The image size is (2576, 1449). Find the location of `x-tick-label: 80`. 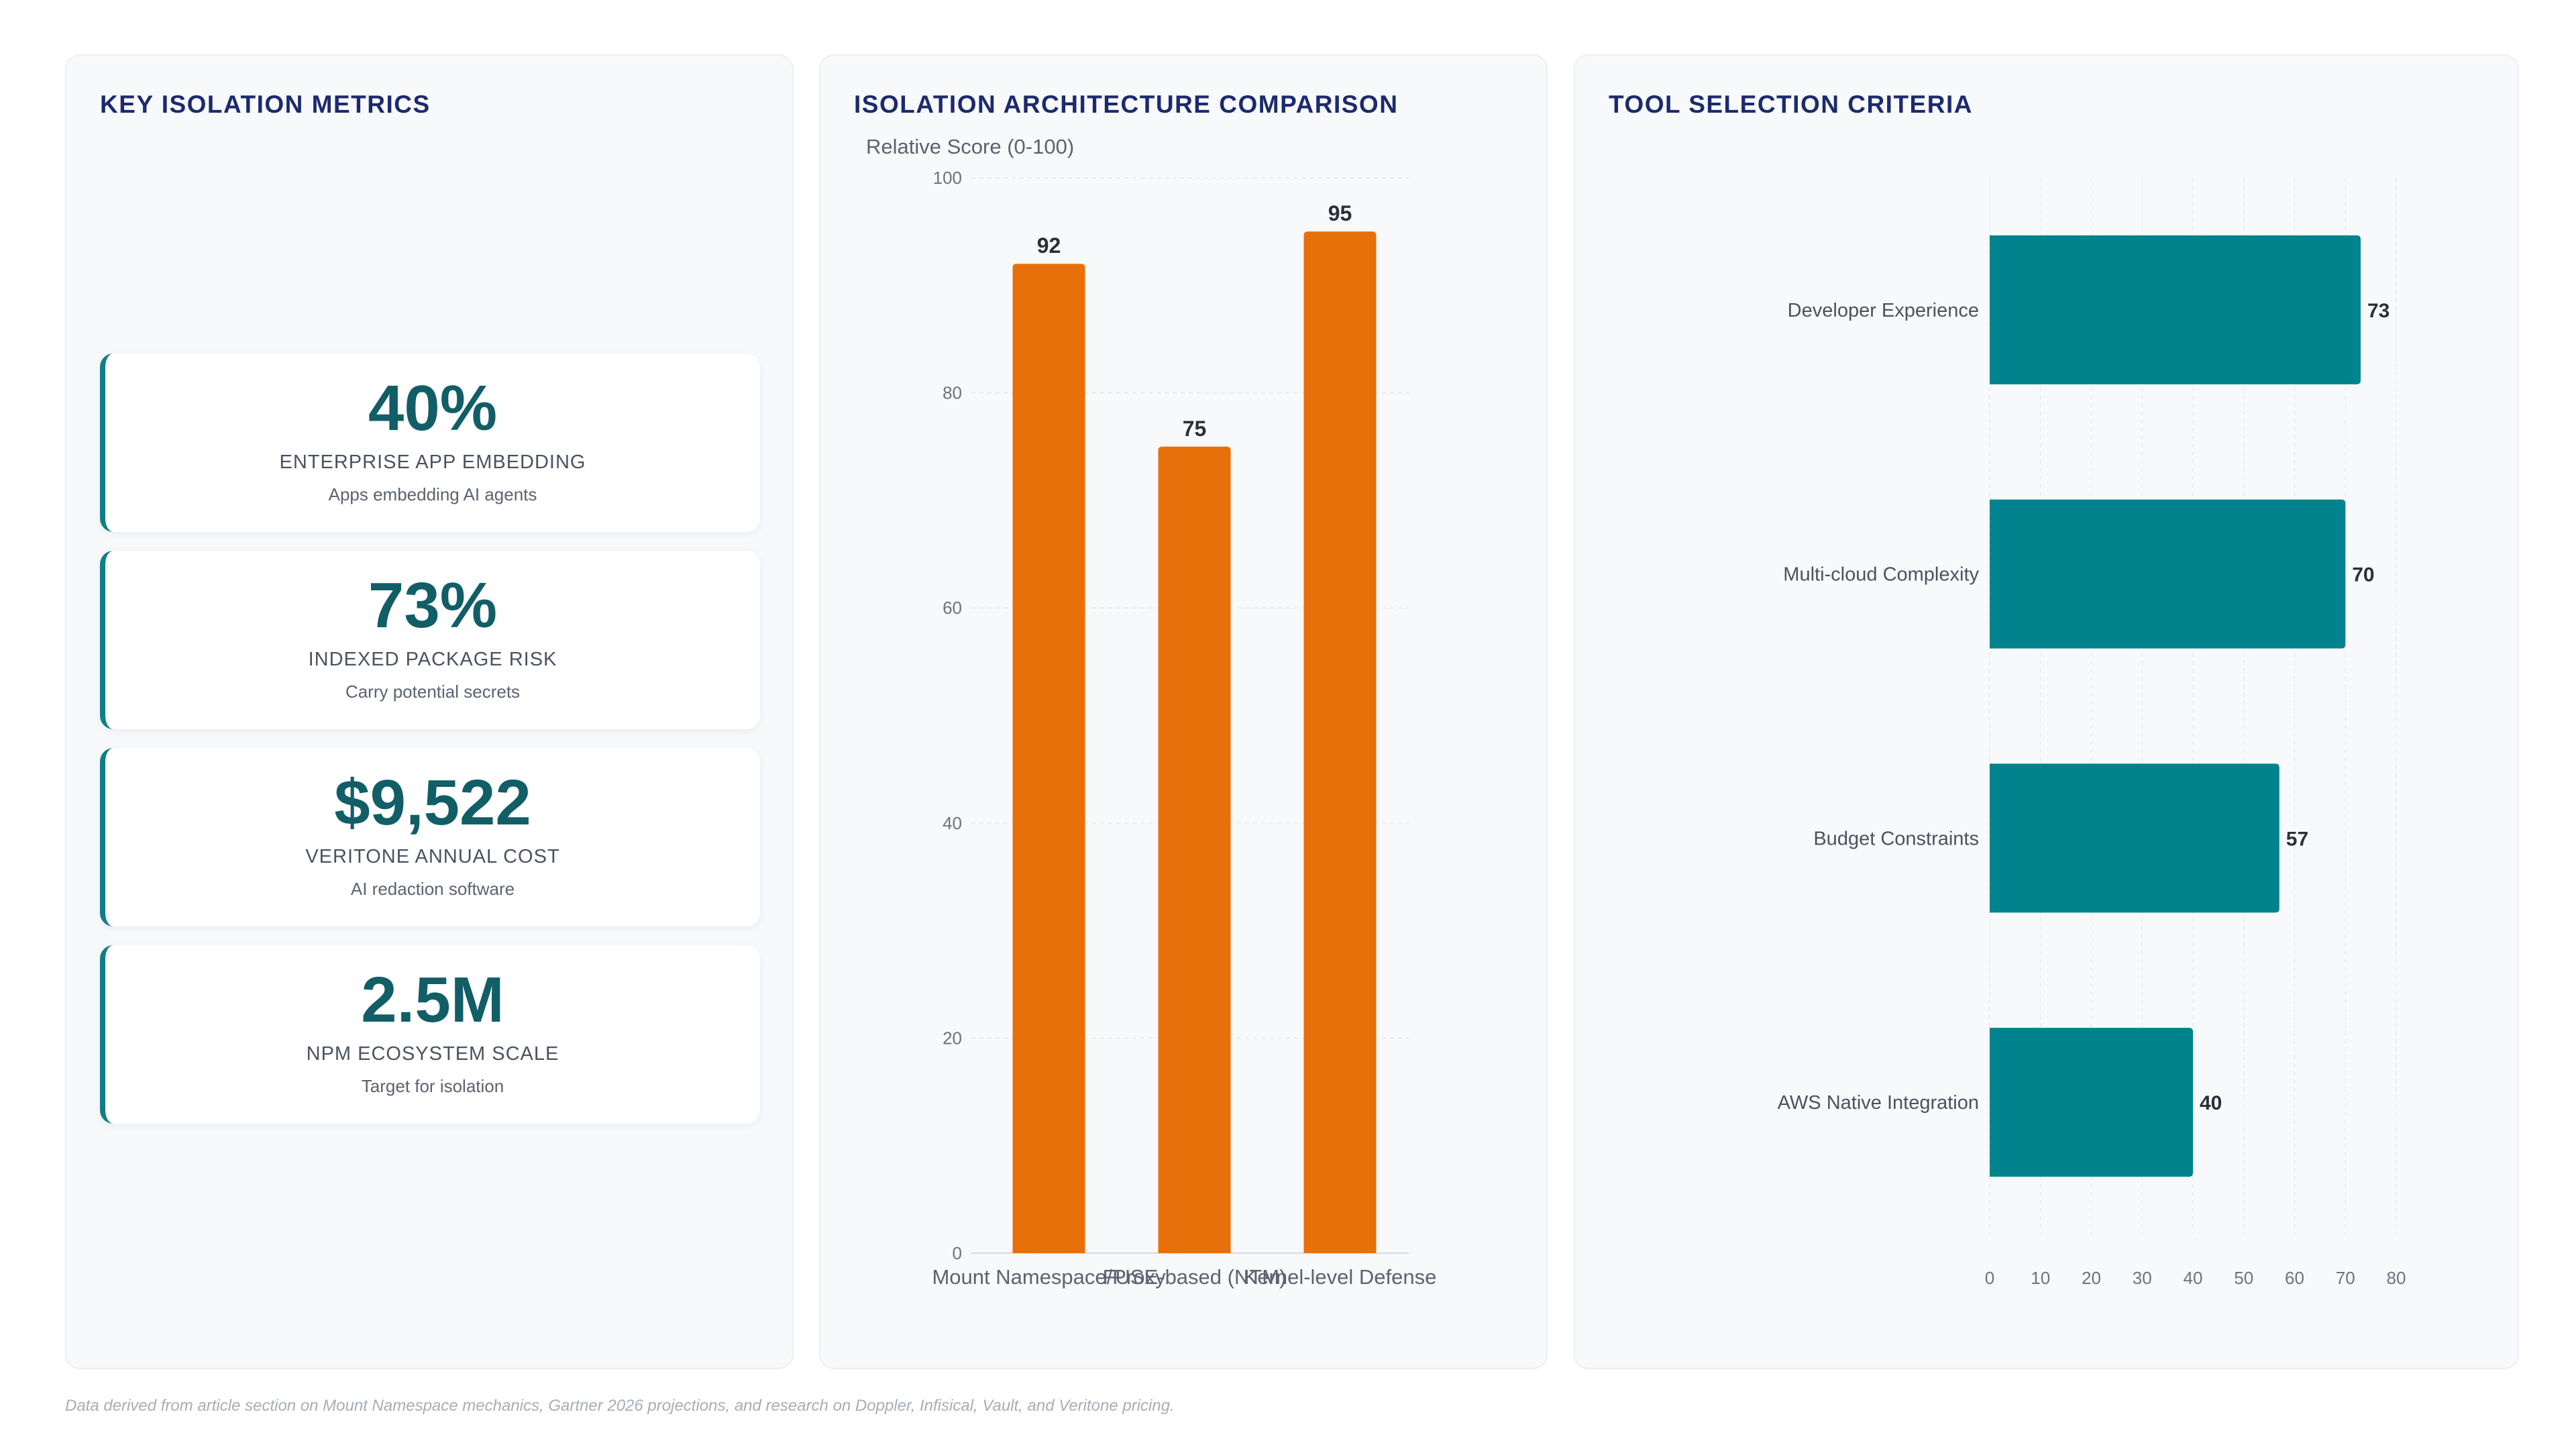

x-tick-label: 80 is located at coordinates (2396, 1278).